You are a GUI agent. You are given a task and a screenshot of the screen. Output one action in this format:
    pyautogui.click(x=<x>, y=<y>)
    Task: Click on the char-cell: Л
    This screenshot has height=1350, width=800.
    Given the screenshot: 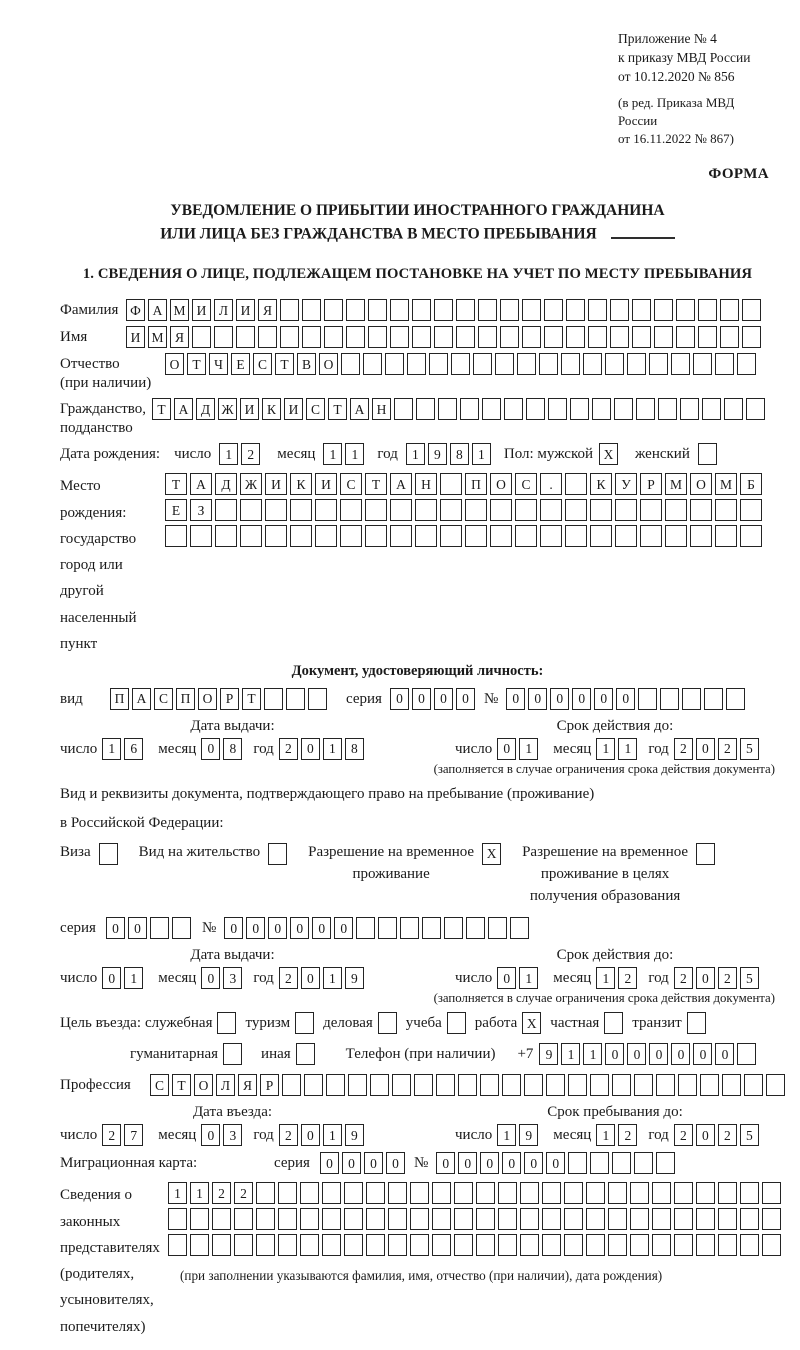 What is the action you would take?
    pyautogui.click(x=225, y=1085)
    